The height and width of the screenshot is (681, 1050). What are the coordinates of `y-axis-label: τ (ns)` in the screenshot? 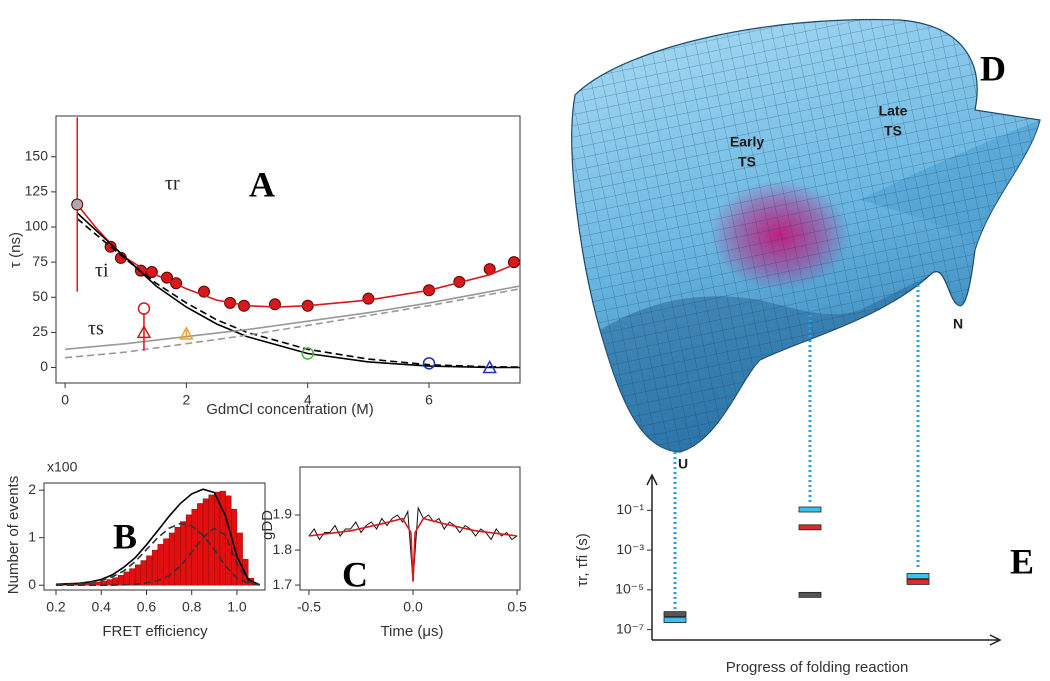 It's located at (15, 250).